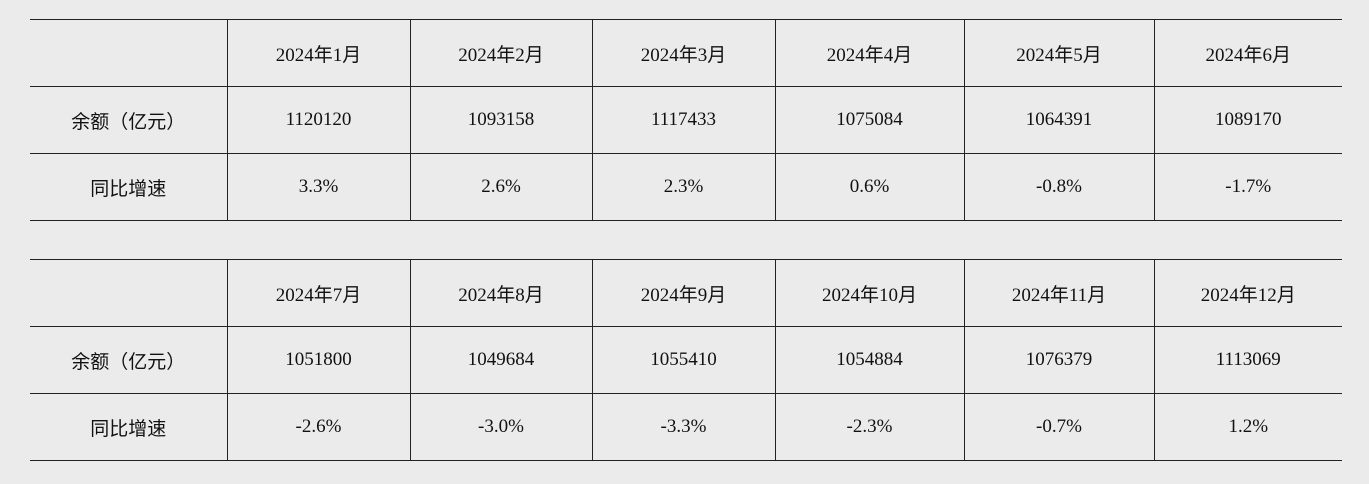  What do you see at coordinates (869, 293) in the screenshot?
I see `header-cell: 2024年10月` at bounding box center [869, 293].